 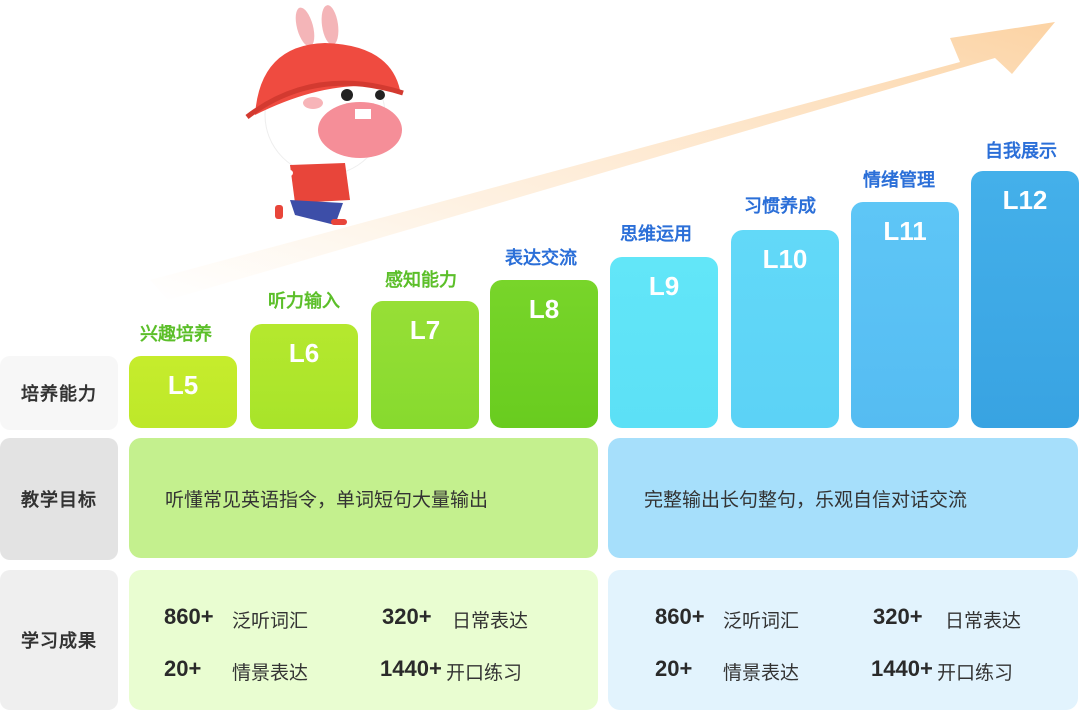 I want to click on skill-label-l6: 听力输入, so click(x=304, y=301).